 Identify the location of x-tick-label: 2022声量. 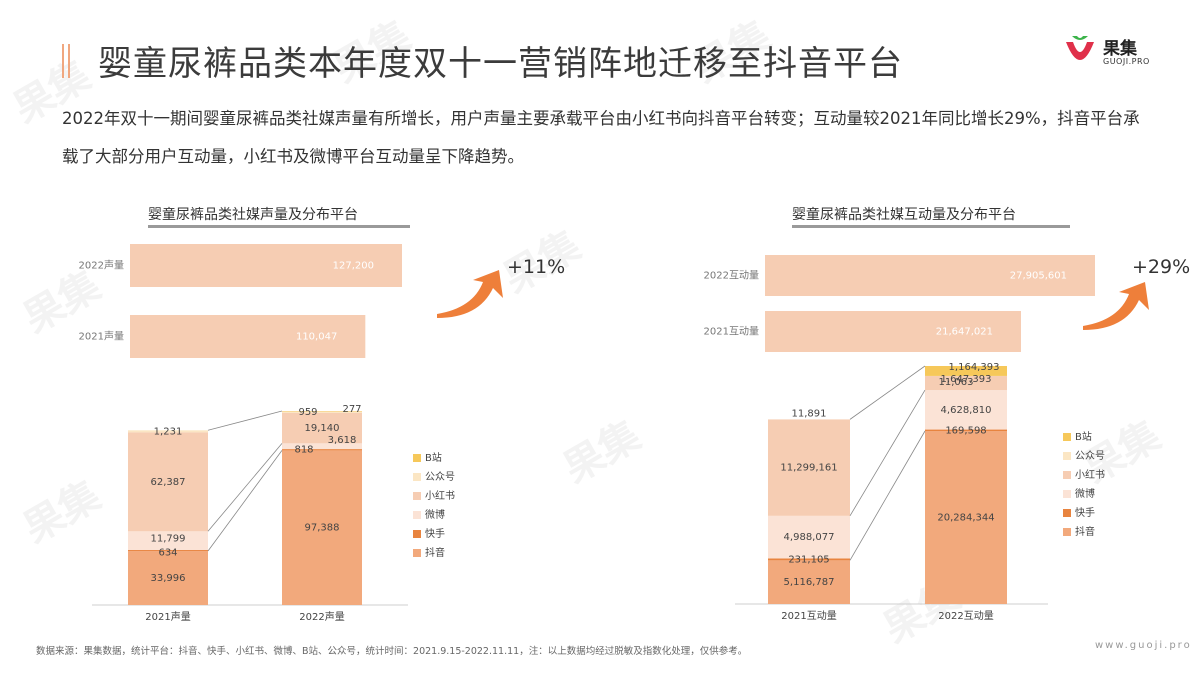
(321, 616).